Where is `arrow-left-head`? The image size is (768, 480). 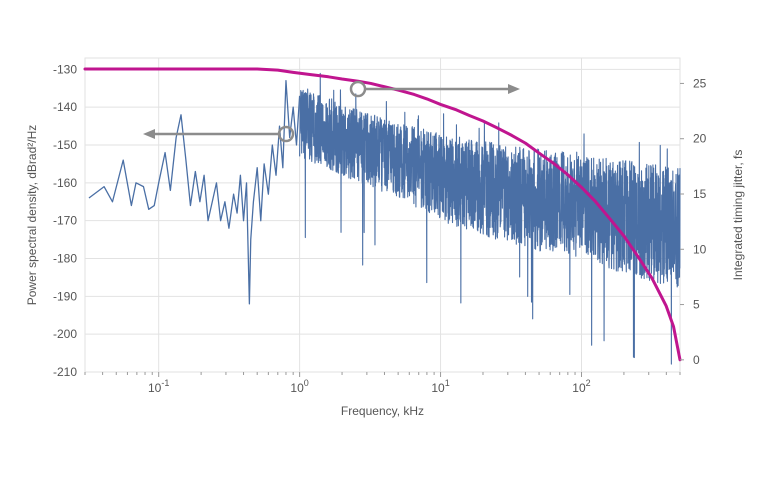
arrow-left-head is located at coordinates (149, 134).